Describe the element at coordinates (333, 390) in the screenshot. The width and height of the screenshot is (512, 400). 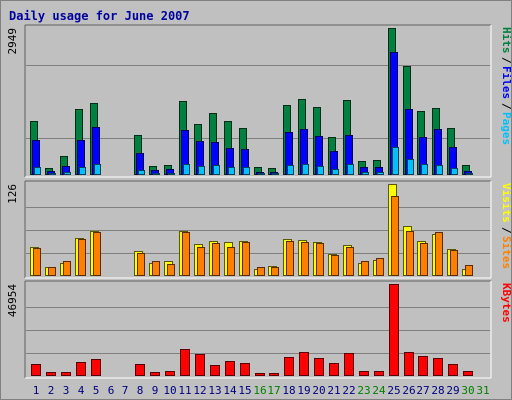
I see `x-tick-label: 21` at that location.